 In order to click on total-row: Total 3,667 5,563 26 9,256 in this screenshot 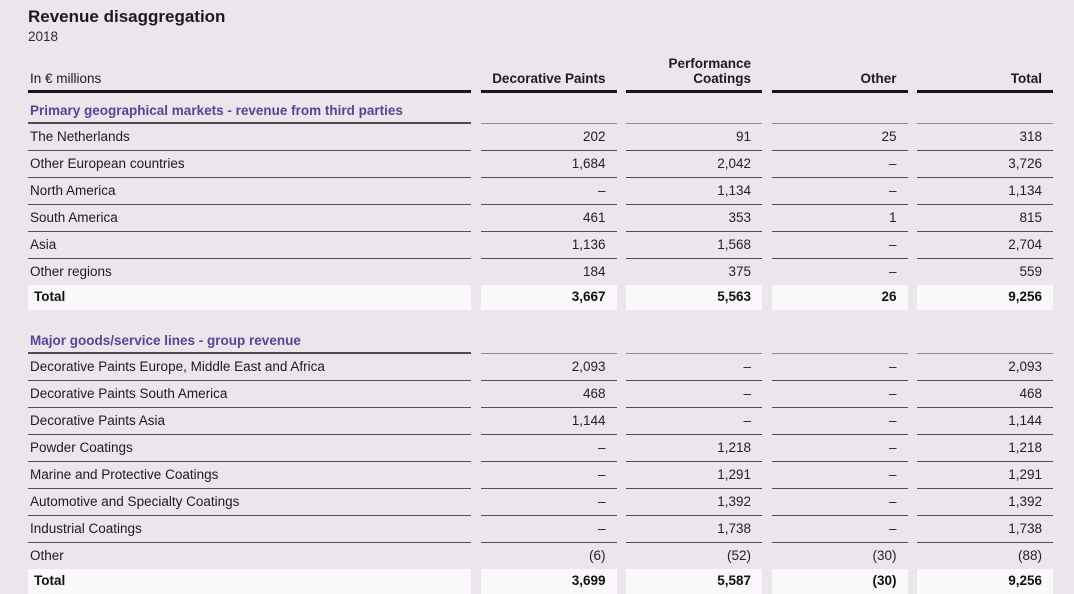, I will do `click(540, 297)`.